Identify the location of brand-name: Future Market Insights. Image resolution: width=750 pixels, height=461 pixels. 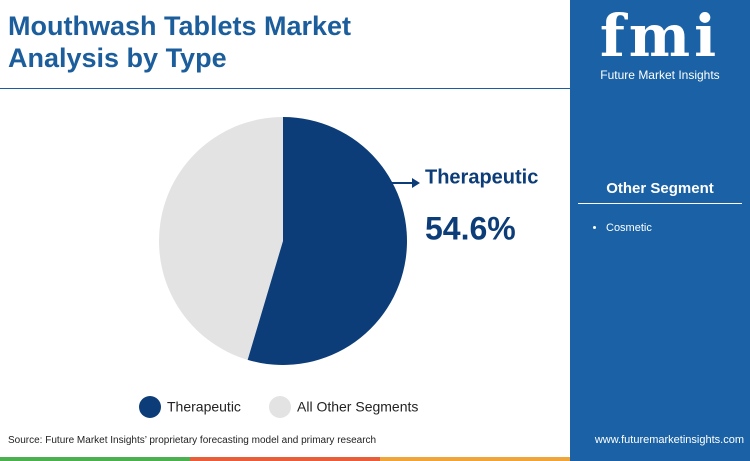
(660, 75).